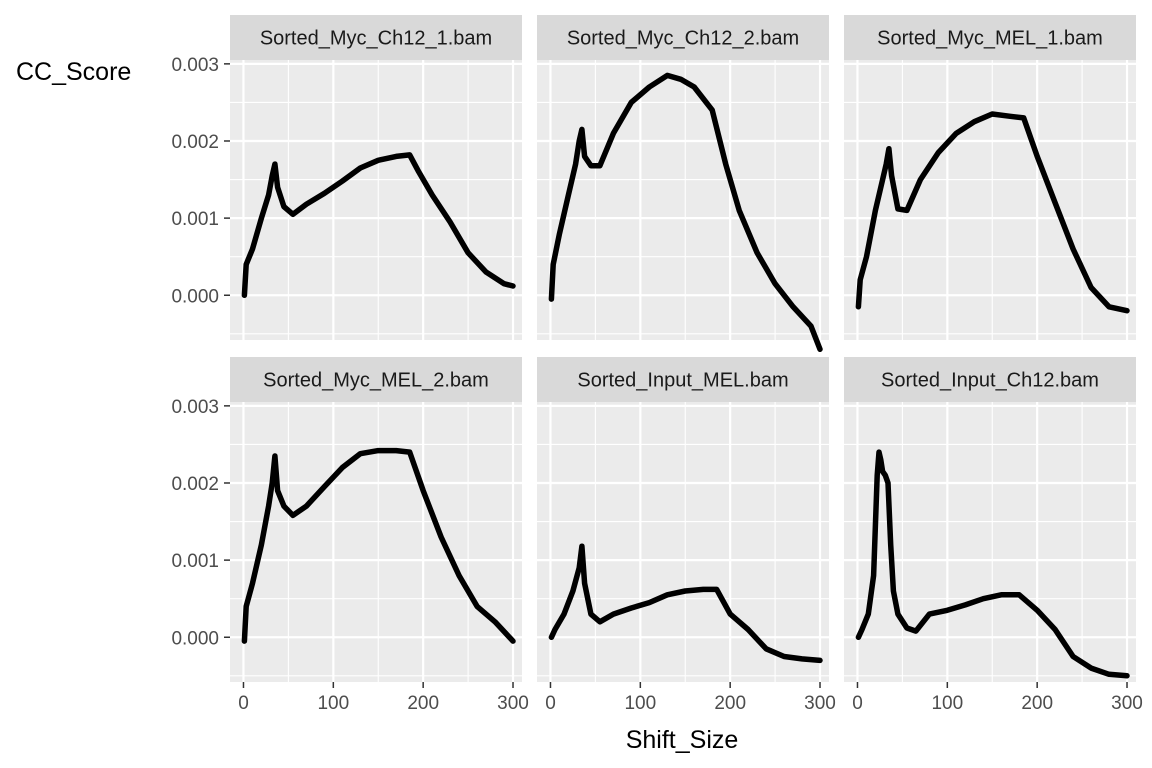 The height and width of the screenshot is (768, 1152). I want to click on facet-panel: Sorted_Myc_MEL_1.bam, so click(990, 177).